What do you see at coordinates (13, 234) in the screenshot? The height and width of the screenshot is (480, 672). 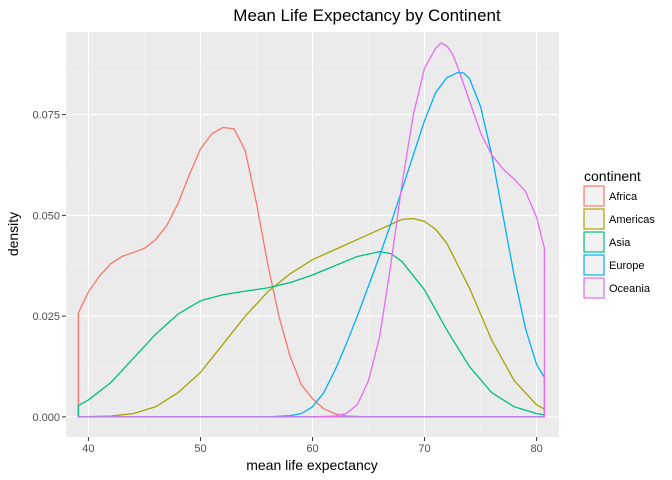 I see `y-axis-title: density` at bounding box center [13, 234].